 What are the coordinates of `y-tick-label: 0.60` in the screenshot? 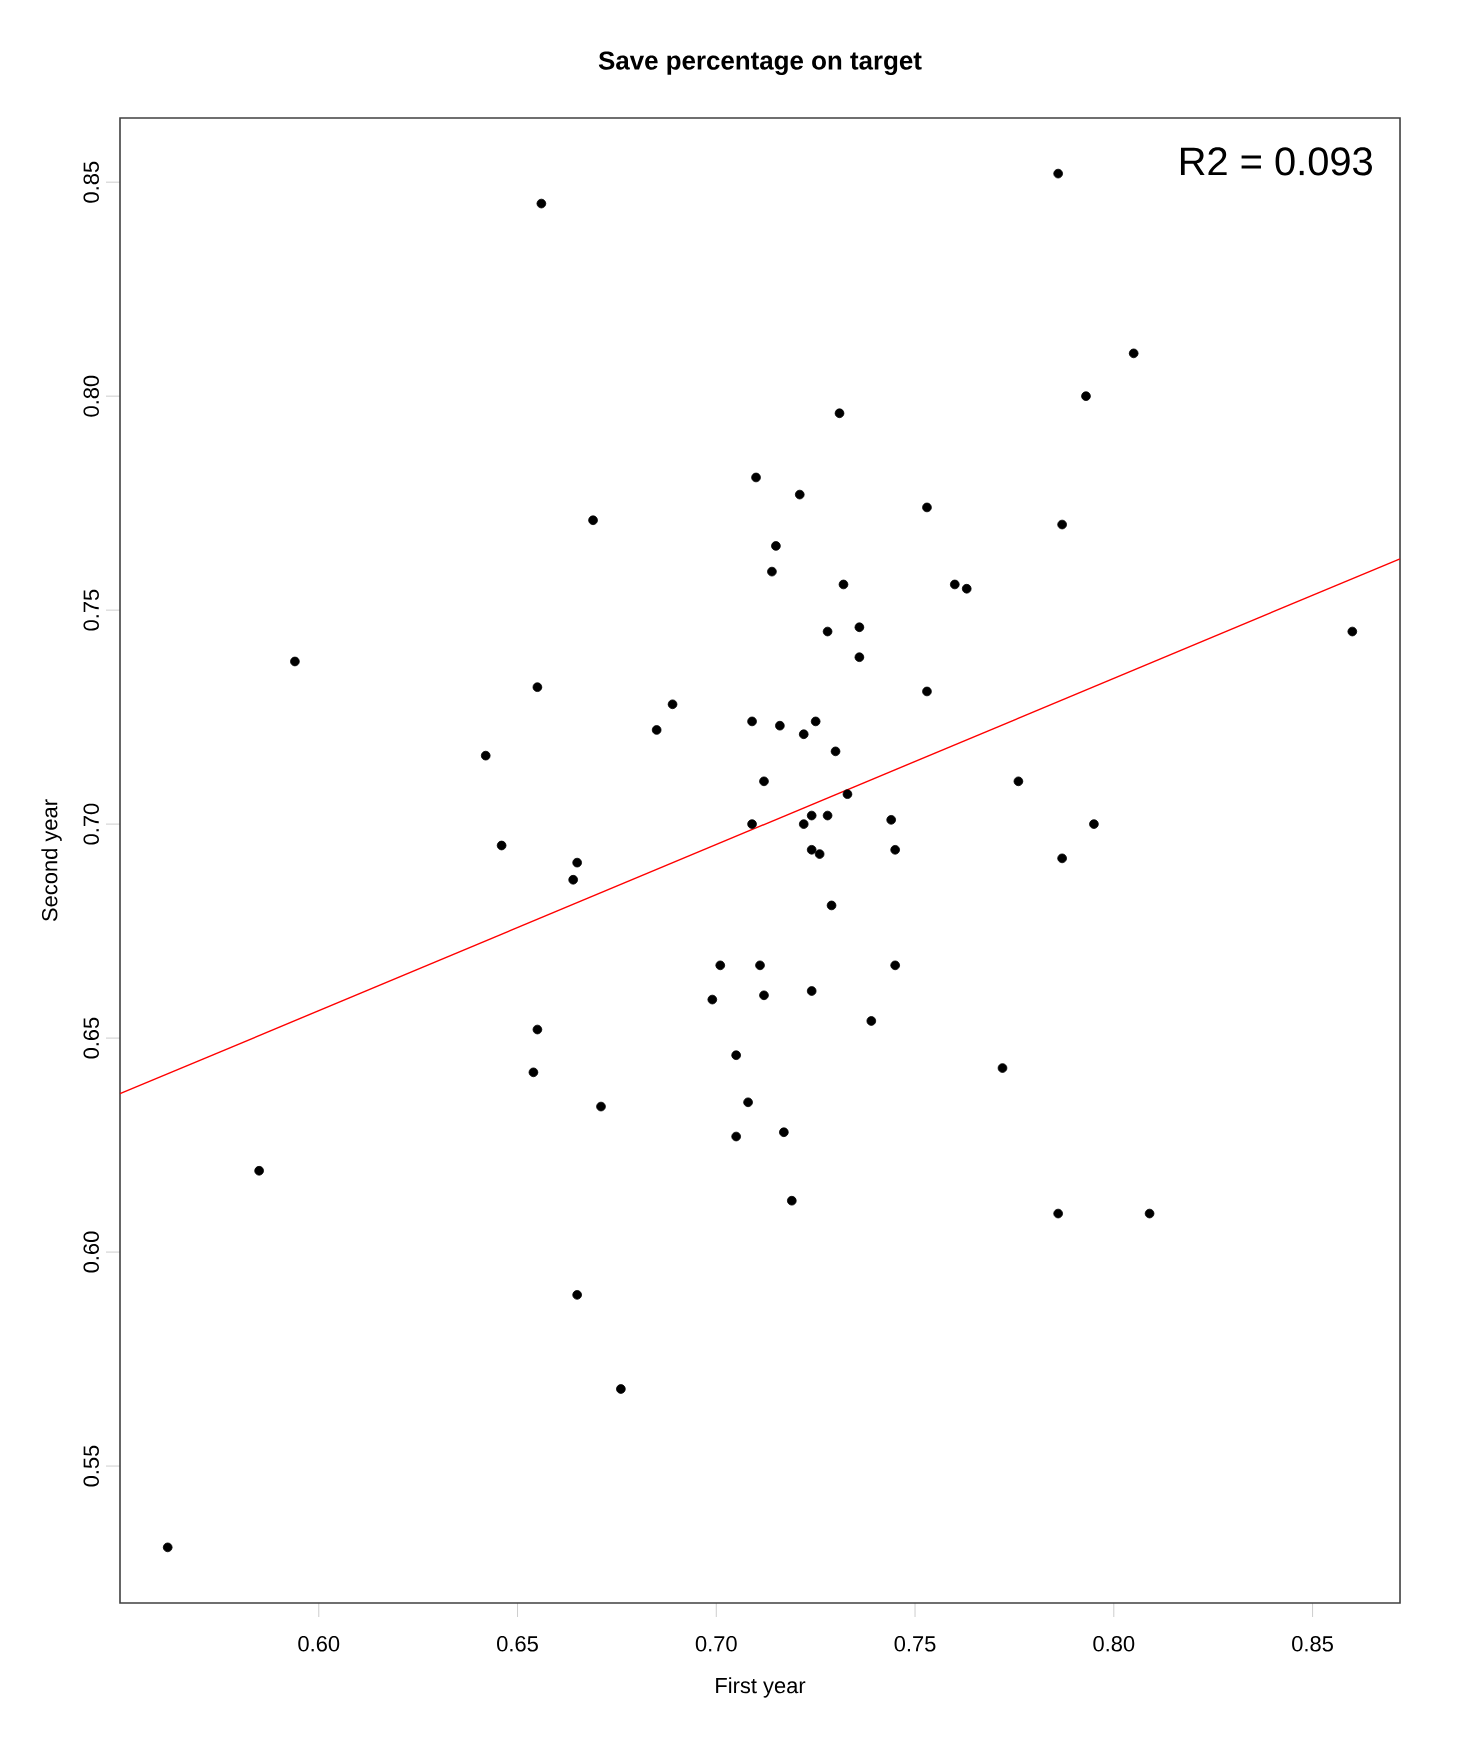 It's located at (91, 1252).